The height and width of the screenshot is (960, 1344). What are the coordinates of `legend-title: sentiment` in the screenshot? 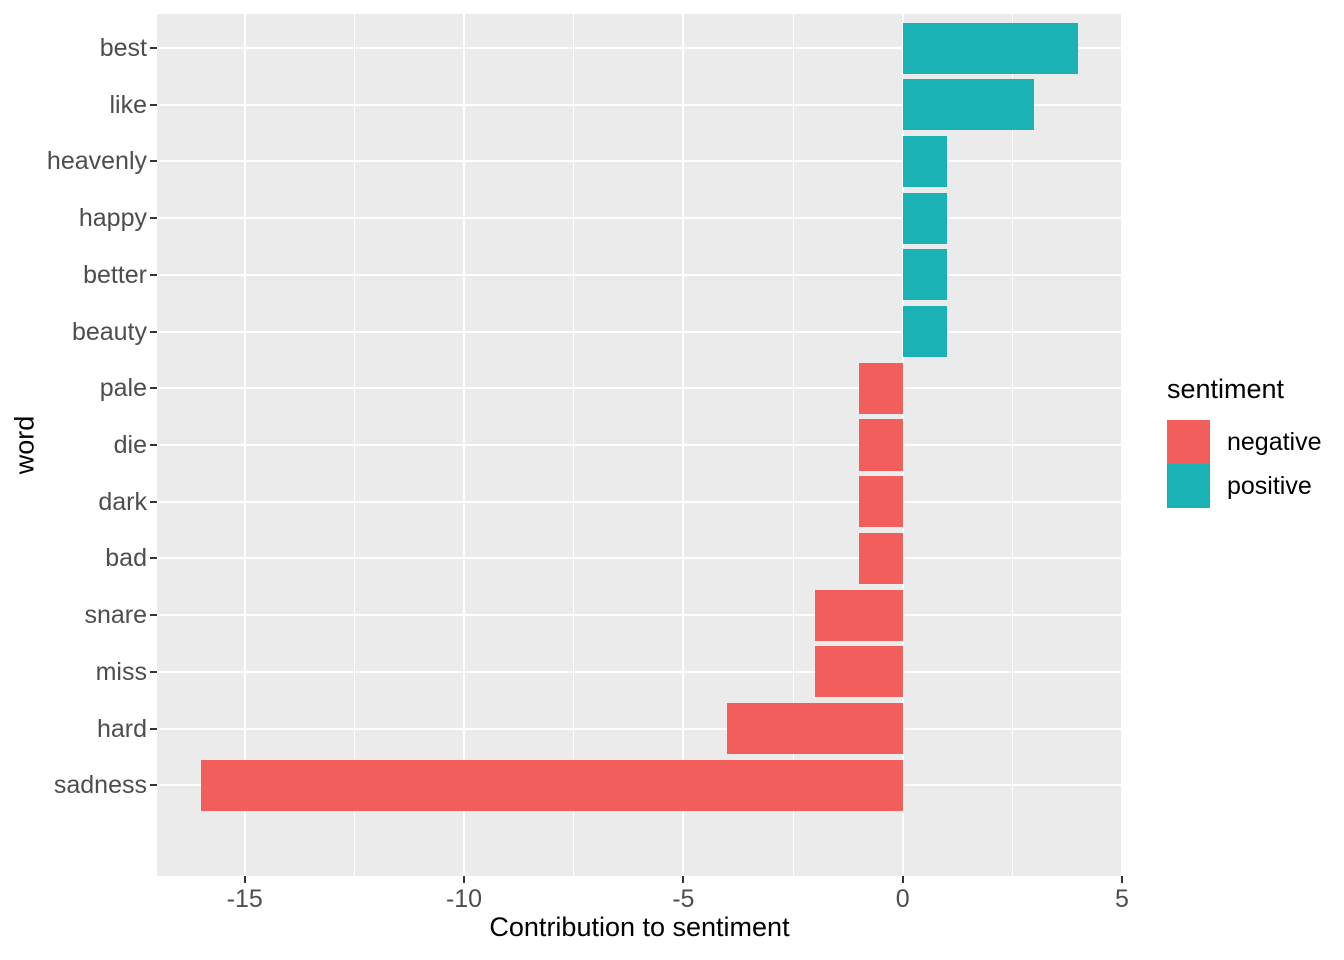 It's located at (1226, 389).